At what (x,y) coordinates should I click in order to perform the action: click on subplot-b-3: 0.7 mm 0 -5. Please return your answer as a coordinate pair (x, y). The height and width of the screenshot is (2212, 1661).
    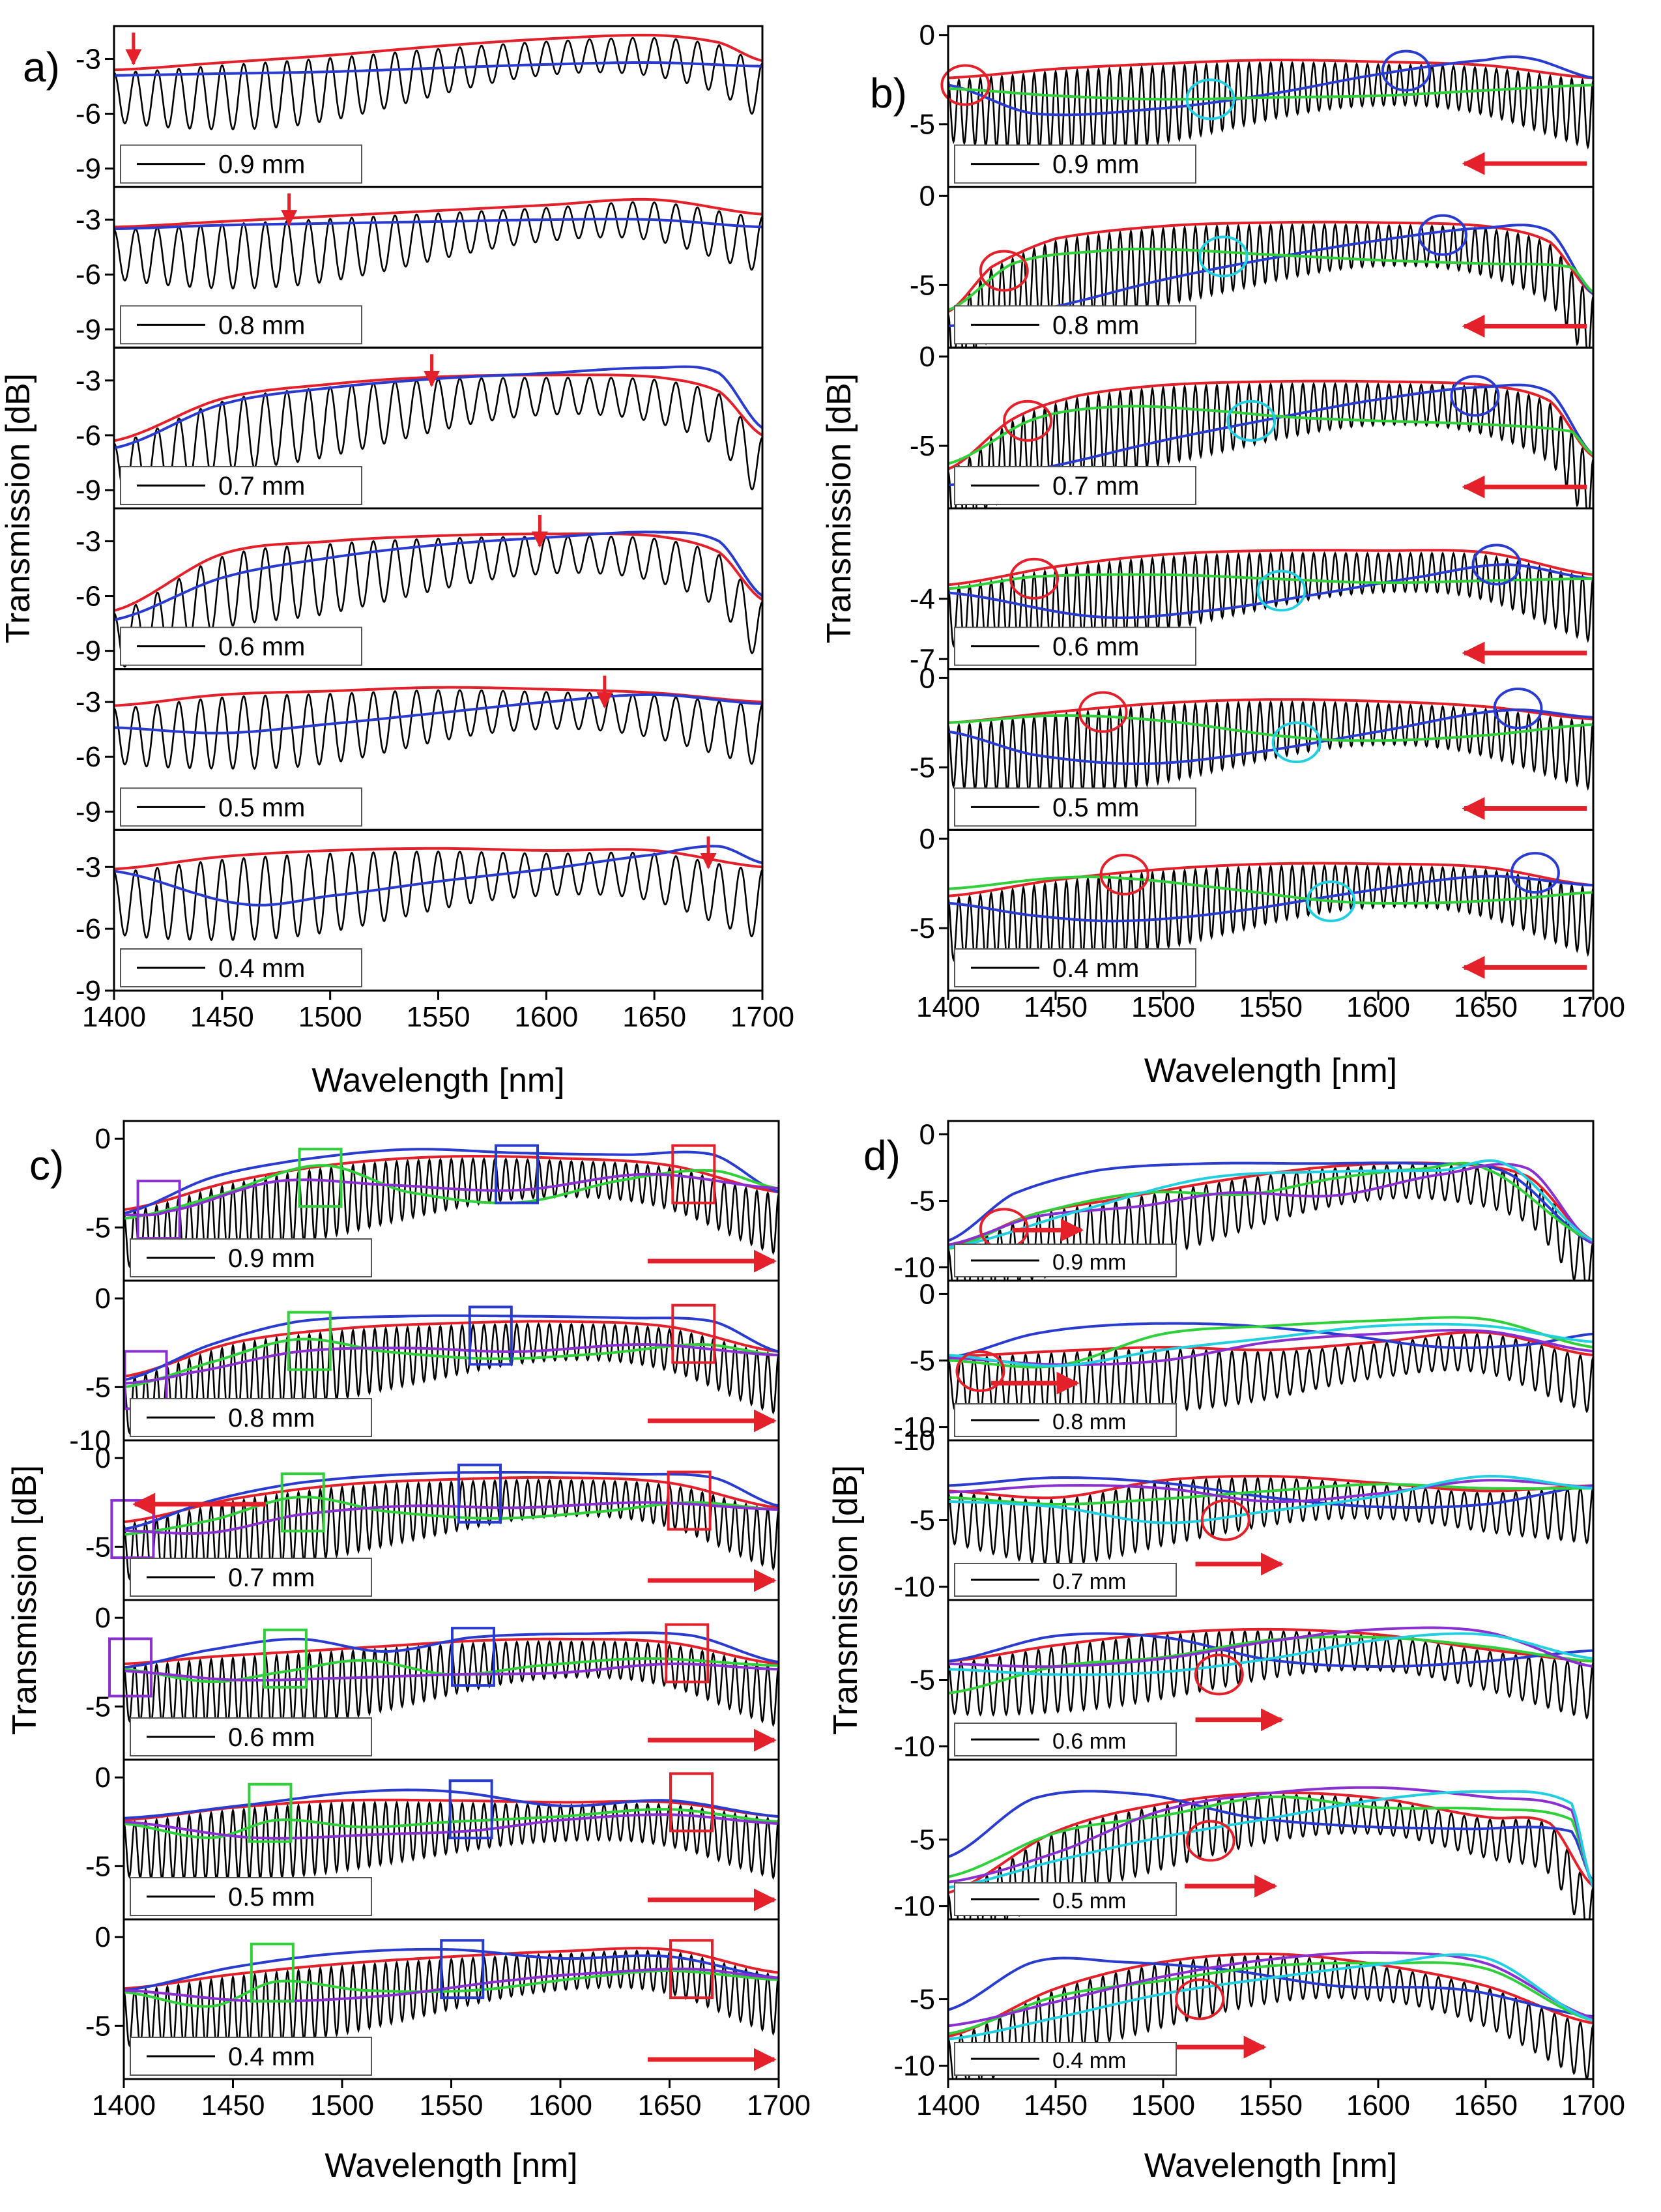
    Looking at the image, I should click on (1252, 425).